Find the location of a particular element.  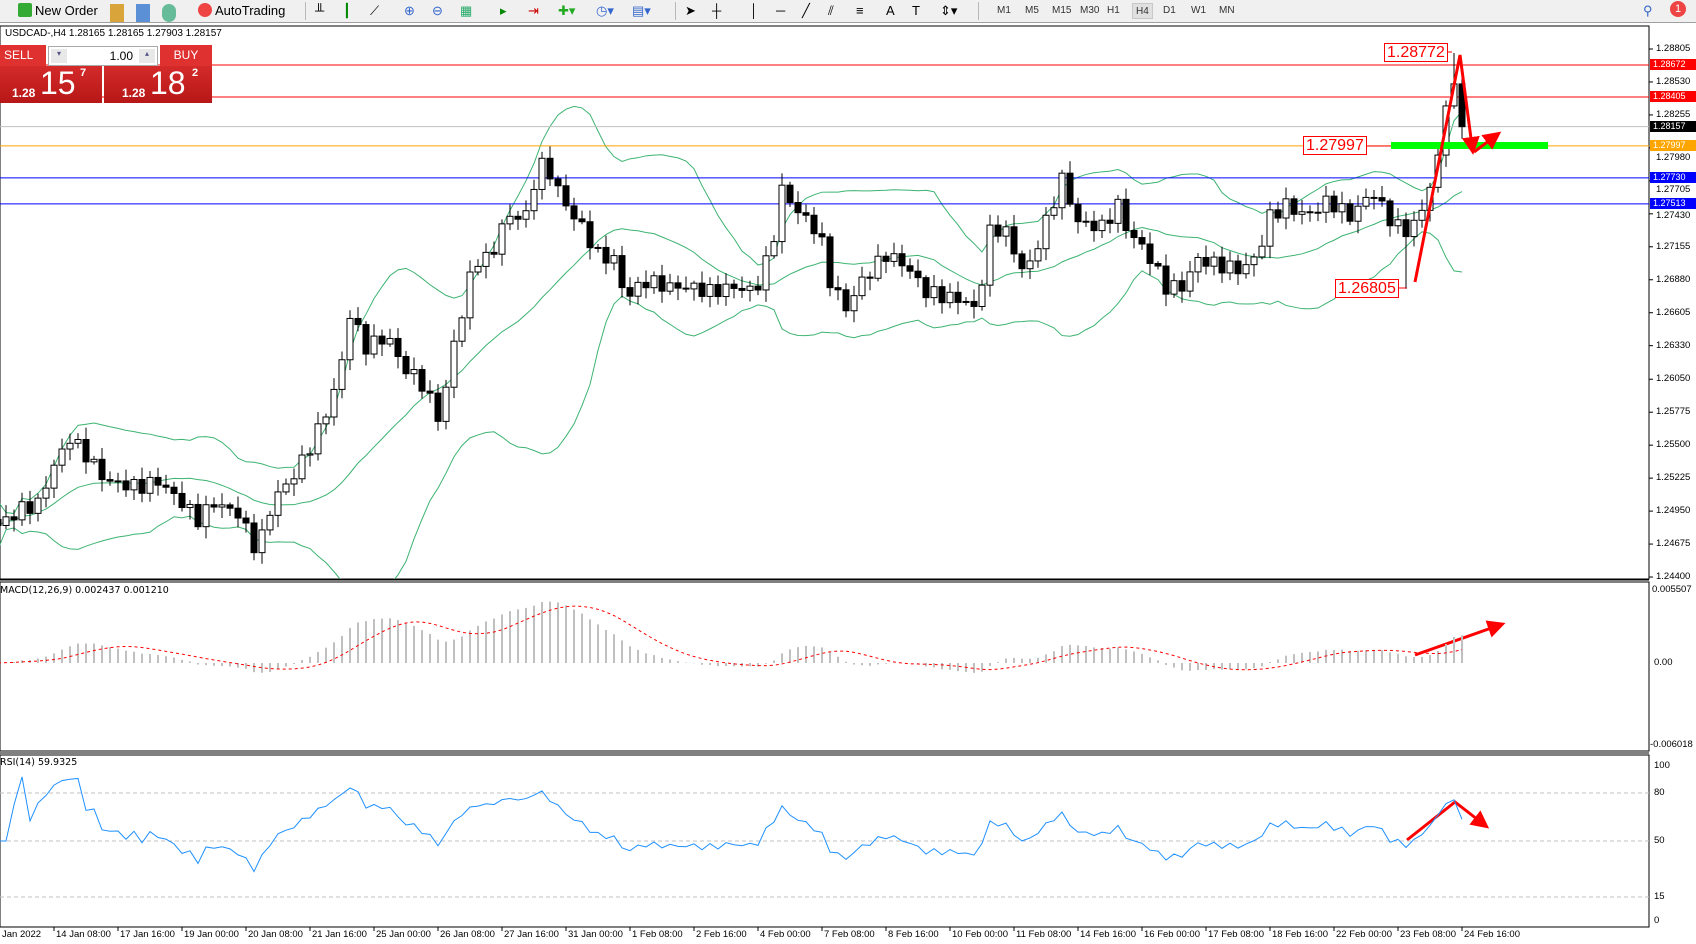

vertical-line-icon: │ is located at coordinates (754, 10).